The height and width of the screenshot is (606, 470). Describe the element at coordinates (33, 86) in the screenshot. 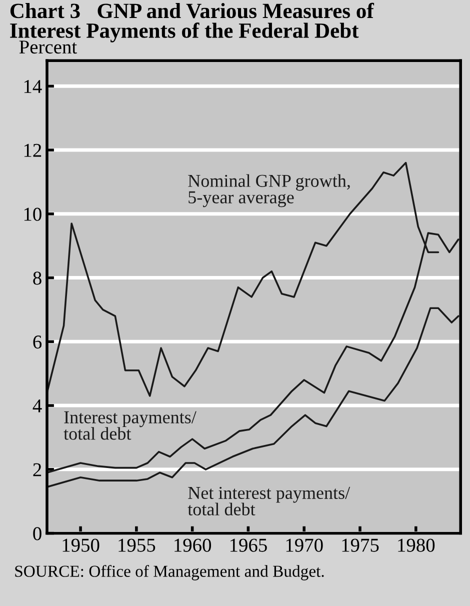

I see `y-tick-label: 14` at that location.